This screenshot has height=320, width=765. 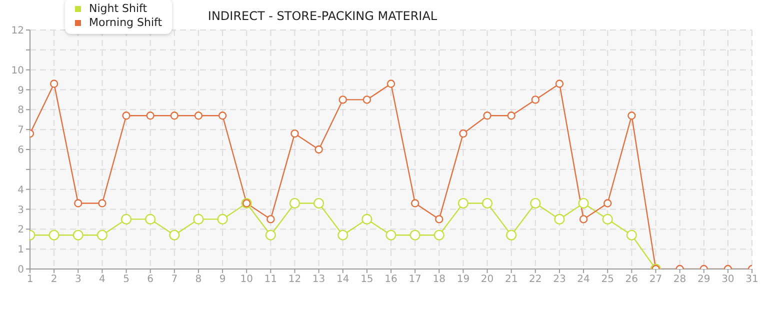 What do you see at coordinates (295, 280) in the screenshot?
I see `x-tick-label: 12` at bounding box center [295, 280].